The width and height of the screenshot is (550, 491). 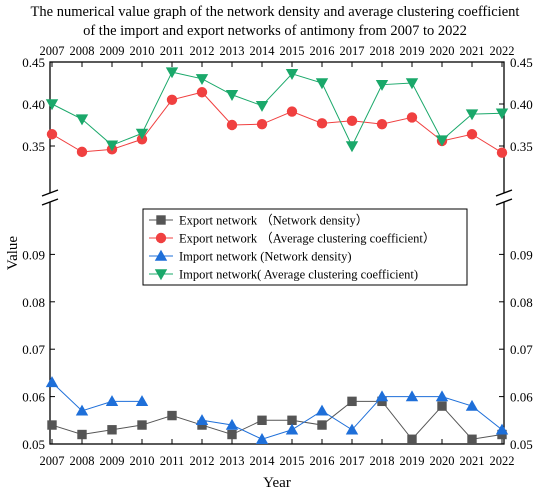 I want to click on y-tick-label-right: 0.06, so click(x=521, y=397).